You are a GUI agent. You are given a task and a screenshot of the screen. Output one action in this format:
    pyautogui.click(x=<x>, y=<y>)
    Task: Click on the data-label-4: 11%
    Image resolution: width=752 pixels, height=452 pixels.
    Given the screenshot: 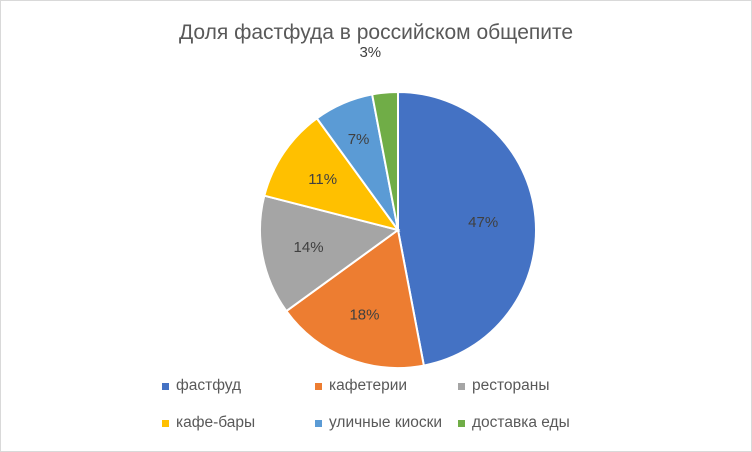 What is the action you would take?
    pyautogui.click(x=322, y=179)
    